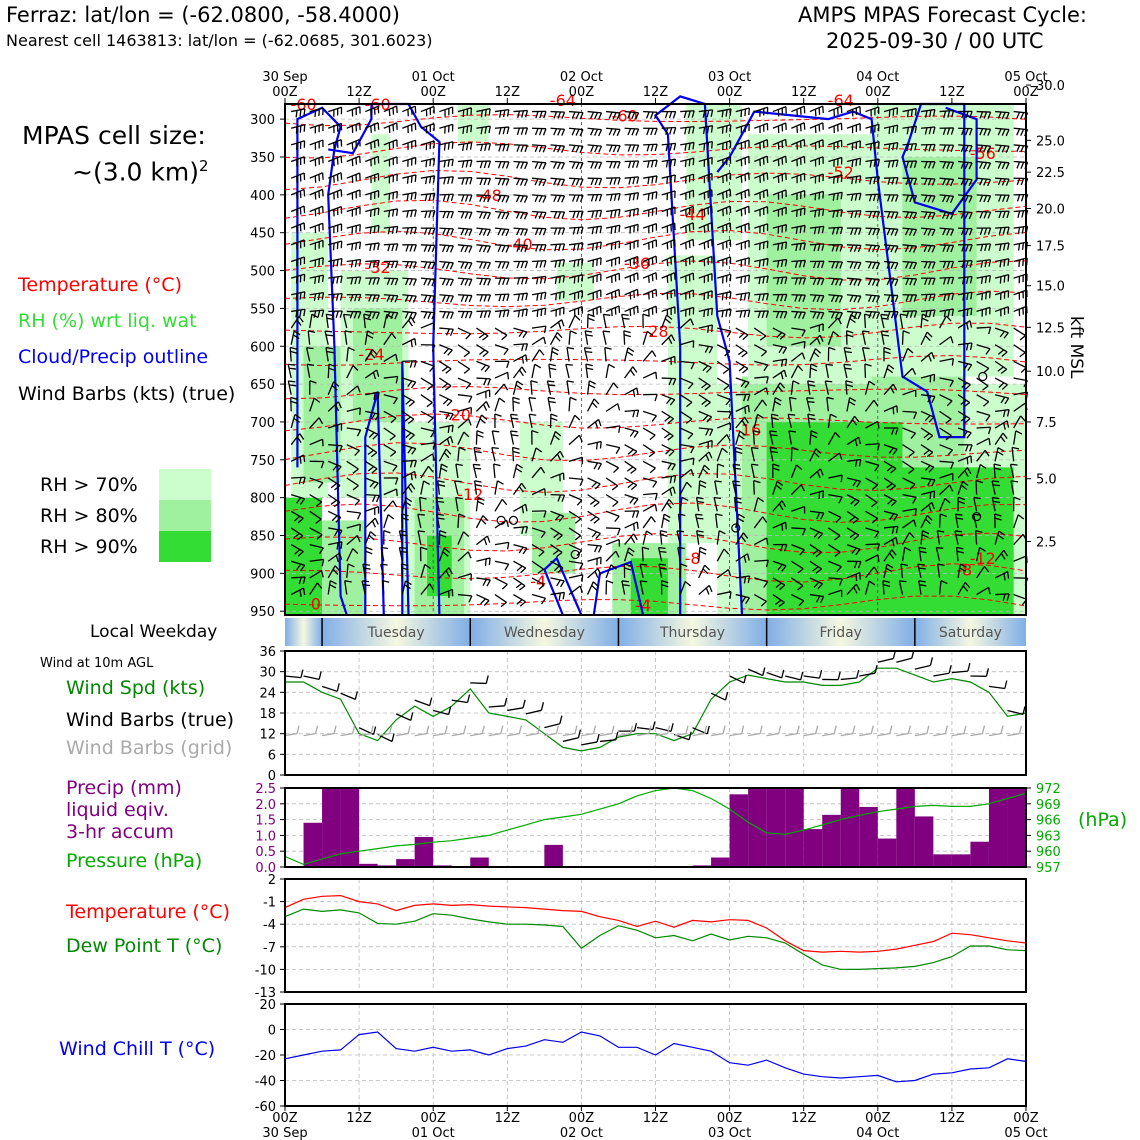 Image resolution: width=1140 pixels, height=1140 pixels. Describe the element at coordinates (265, 789) in the screenshot. I see `precip-ytick-label: 2.5` at that location.